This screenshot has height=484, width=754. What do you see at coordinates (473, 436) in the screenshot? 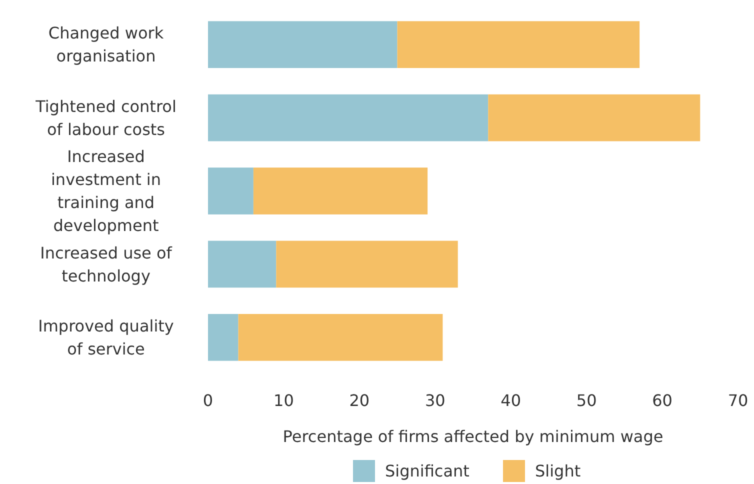
I see `x-axis-title: Percentage of firms affected by minimum wage` at bounding box center [473, 436].